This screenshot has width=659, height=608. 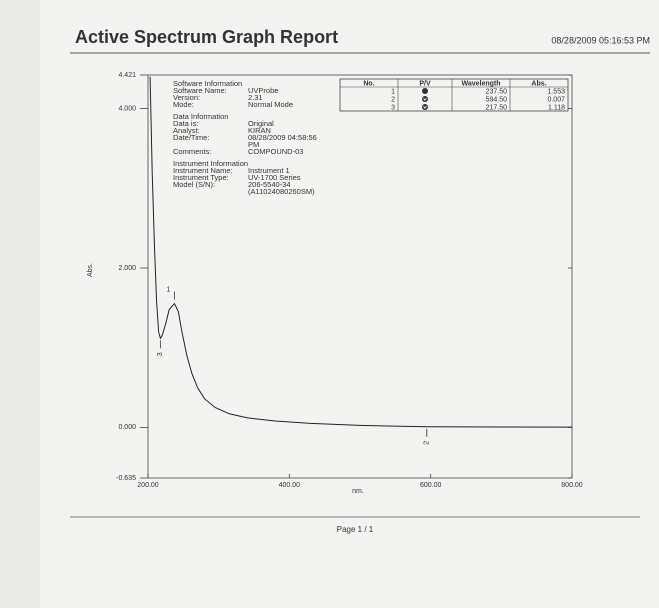 I want to click on peak-marker-label: 3, so click(x=160, y=354).